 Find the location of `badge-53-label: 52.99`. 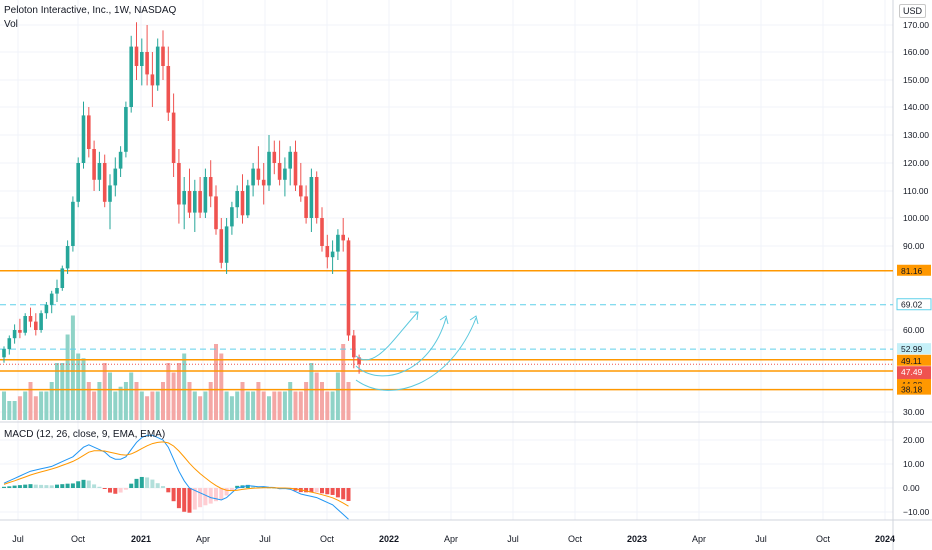

badge-53-label: 52.99 is located at coordinates (912, 349).